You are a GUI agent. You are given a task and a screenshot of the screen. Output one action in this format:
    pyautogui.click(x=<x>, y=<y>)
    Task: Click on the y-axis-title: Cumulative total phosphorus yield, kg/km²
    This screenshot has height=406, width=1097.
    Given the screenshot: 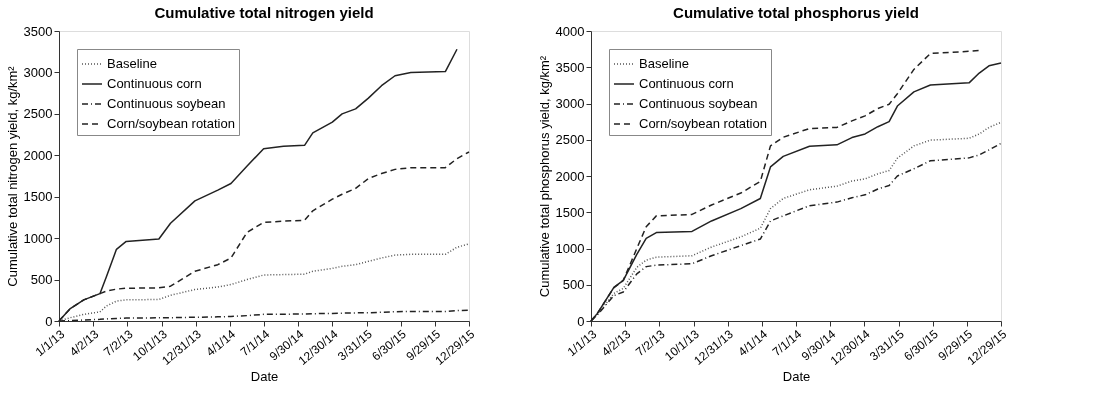 What is the action you would take?
    pyautogui.click(x=544, y=176)
    